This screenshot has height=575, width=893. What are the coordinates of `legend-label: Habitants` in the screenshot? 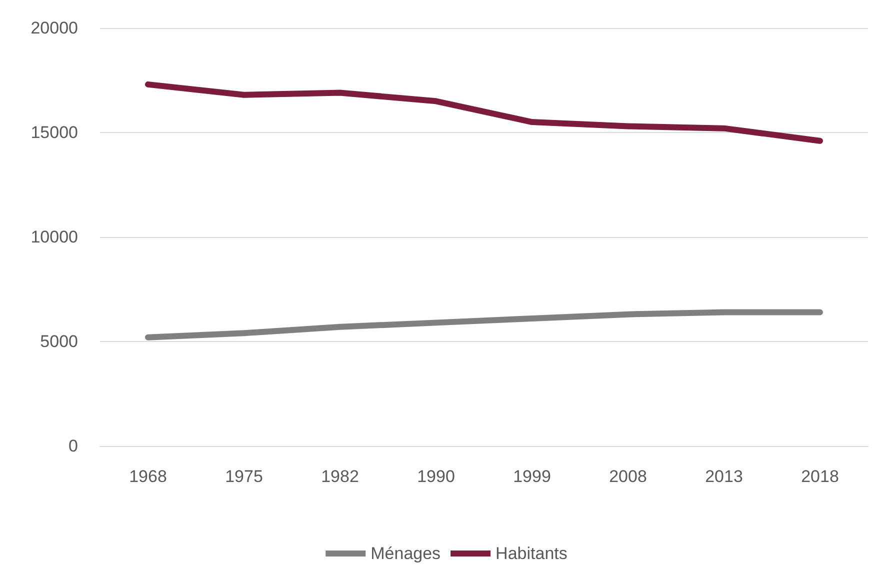 It's located at (532, 553).